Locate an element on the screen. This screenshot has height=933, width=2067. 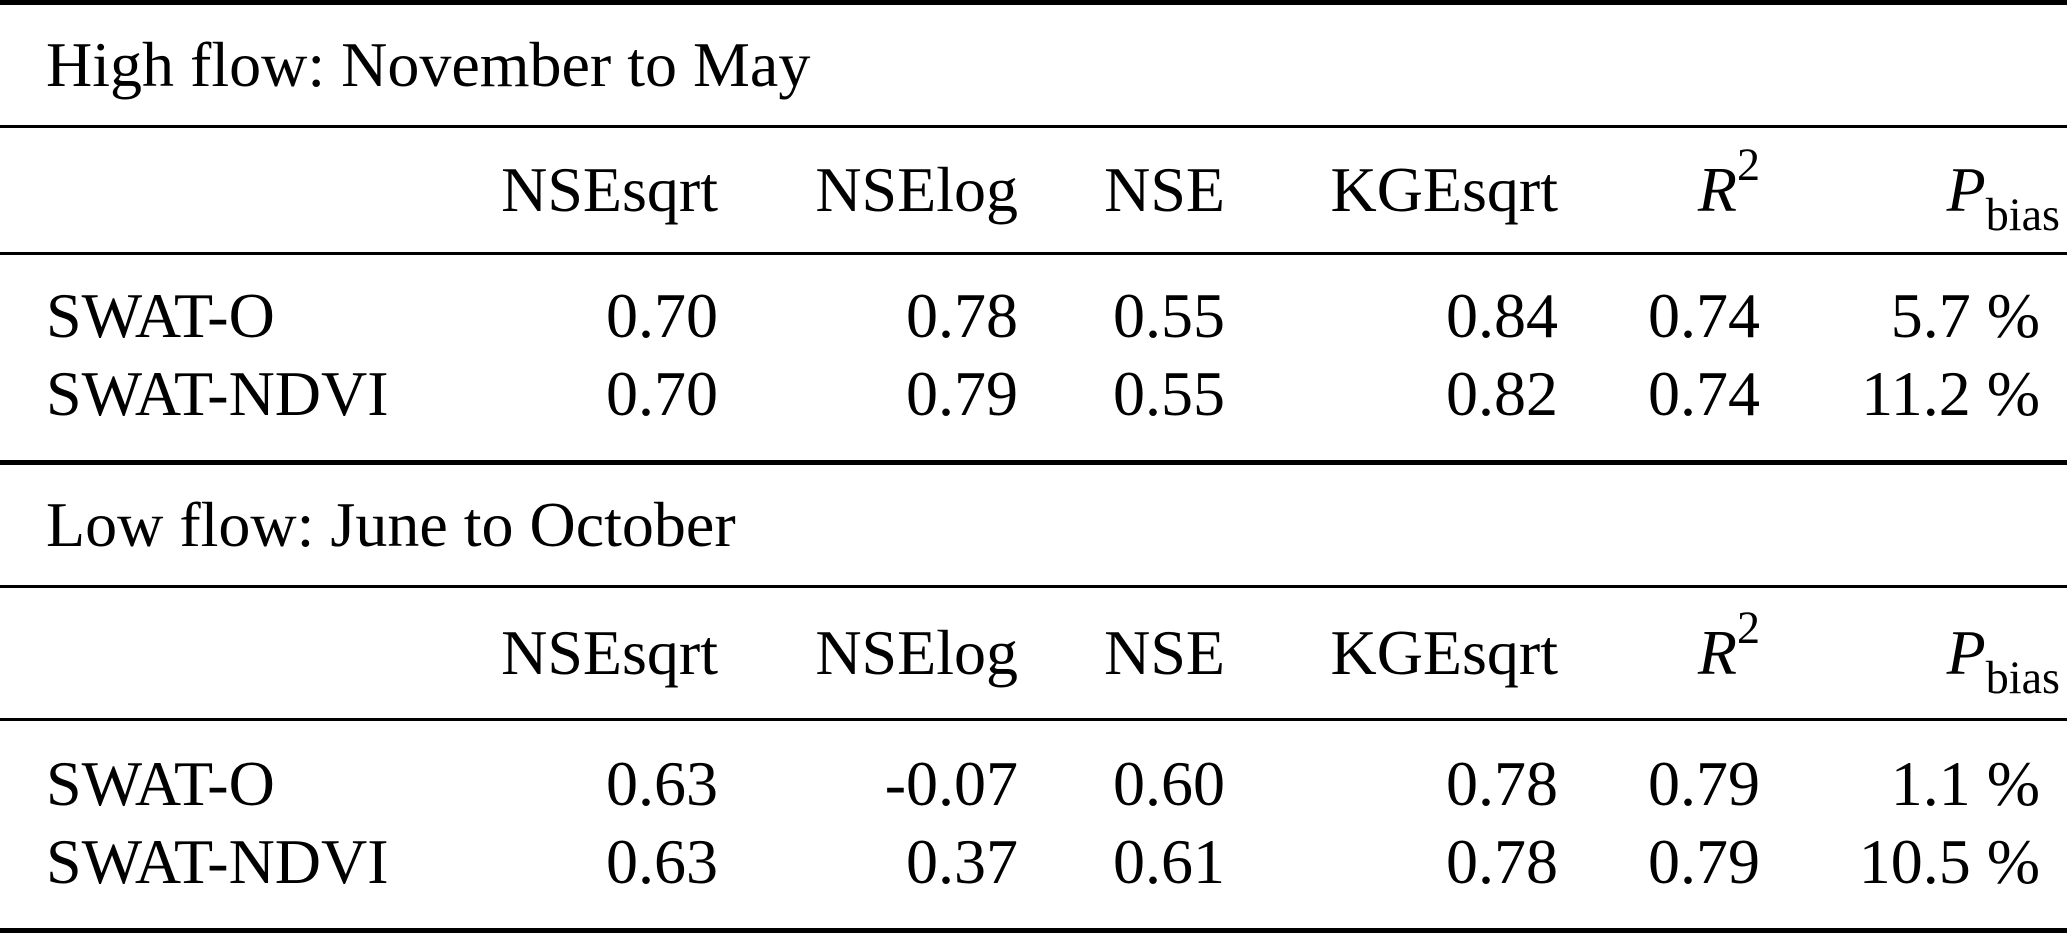
section-title: Low flow: June to October is located at coordinates (391, 524).